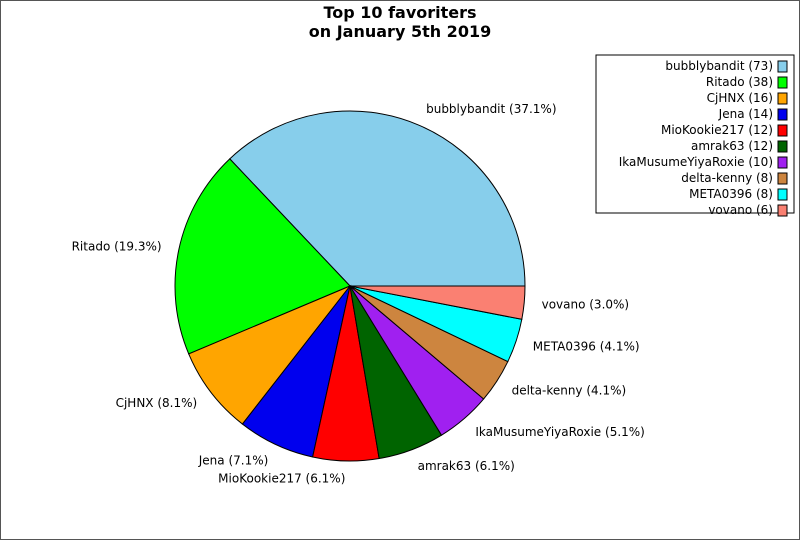  I want to click on legend-swatch-vovano, so click(782, 210).